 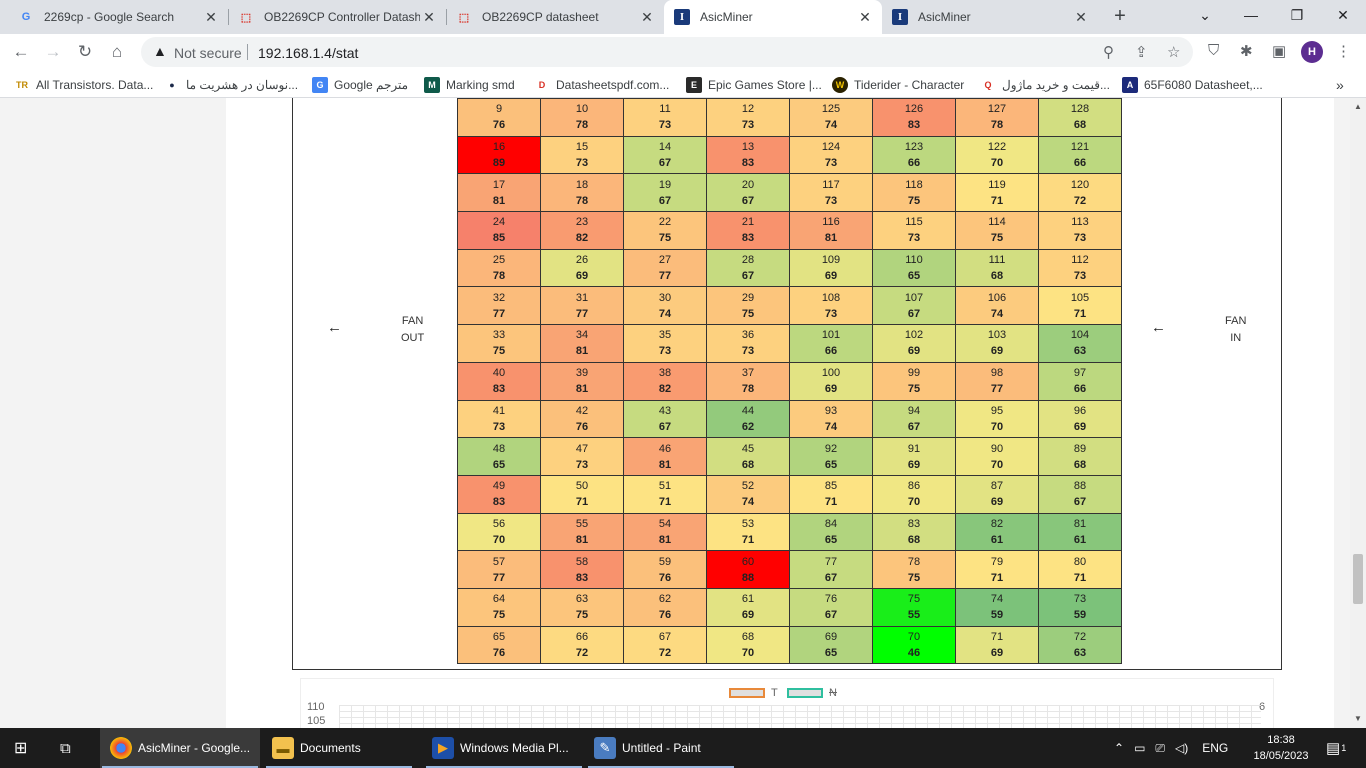 I want to click on chip-cell: 94 67, so click(x=914, y=419).